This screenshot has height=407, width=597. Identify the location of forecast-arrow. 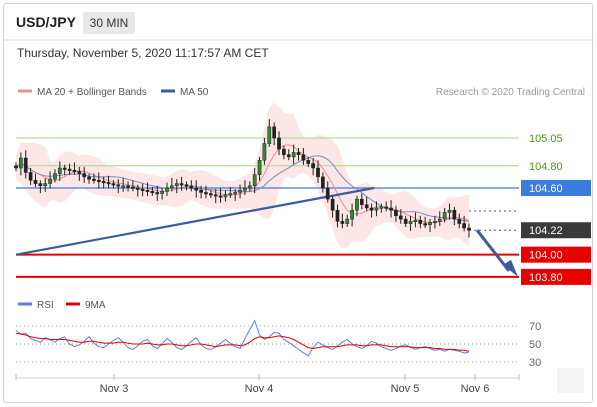
(496, 253).